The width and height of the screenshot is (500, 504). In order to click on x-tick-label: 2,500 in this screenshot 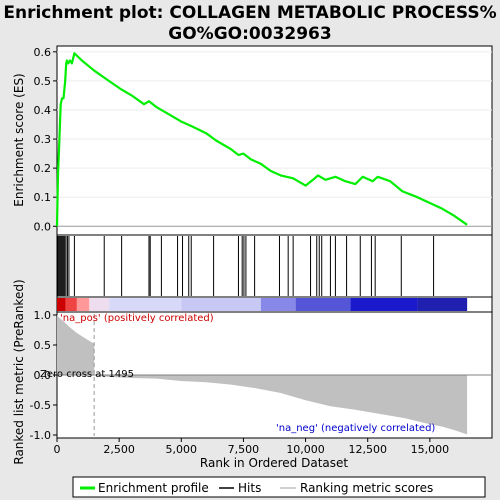, I will do `click(119, 449)`.